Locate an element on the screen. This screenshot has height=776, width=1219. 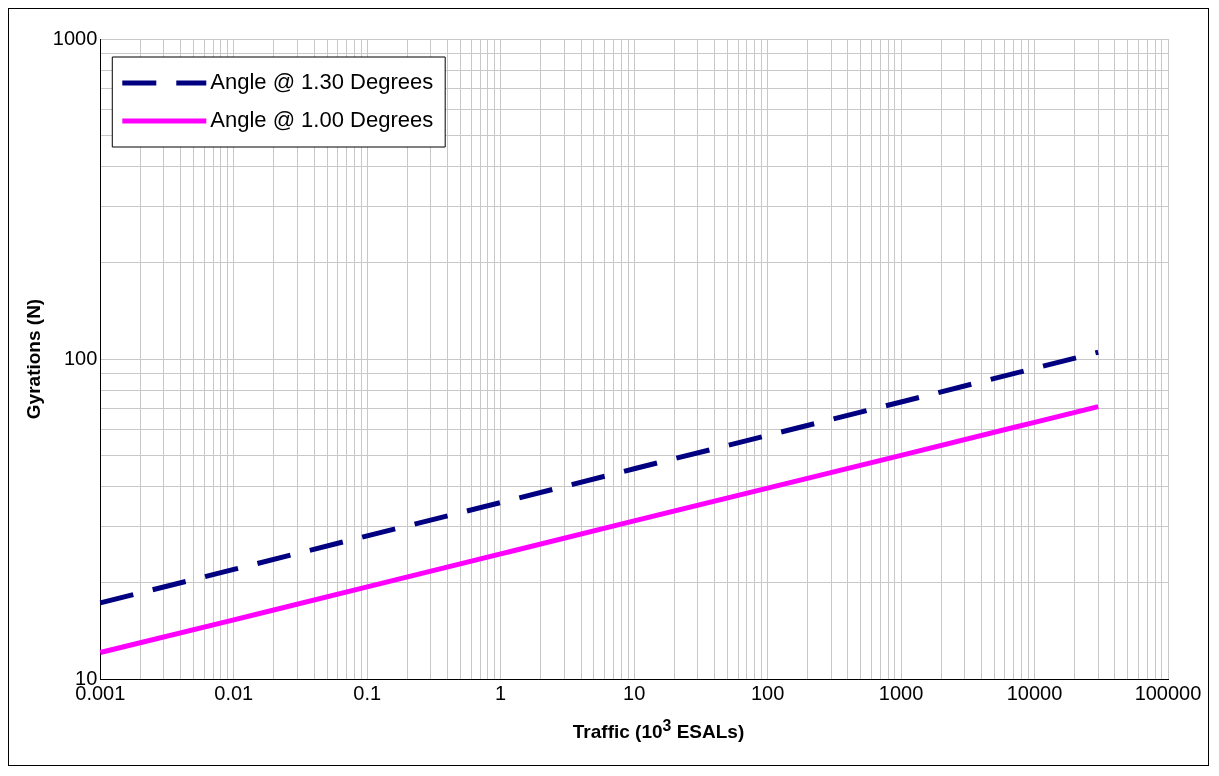
x-tick-label: 0.1 is located at coordinates (367, 692).